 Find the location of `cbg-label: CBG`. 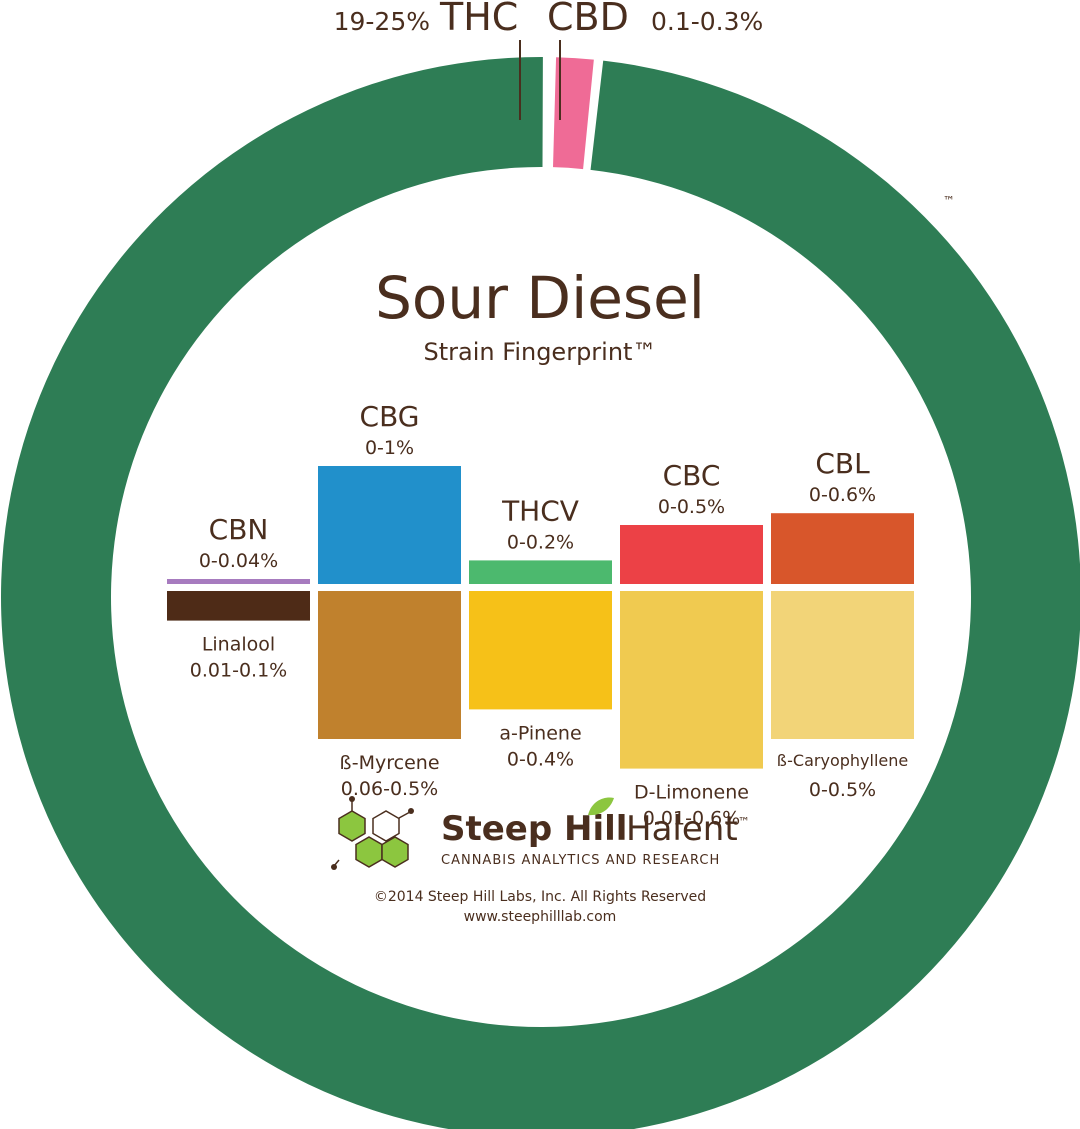

cbg-label: CBG is located at coordinates (390, 416).